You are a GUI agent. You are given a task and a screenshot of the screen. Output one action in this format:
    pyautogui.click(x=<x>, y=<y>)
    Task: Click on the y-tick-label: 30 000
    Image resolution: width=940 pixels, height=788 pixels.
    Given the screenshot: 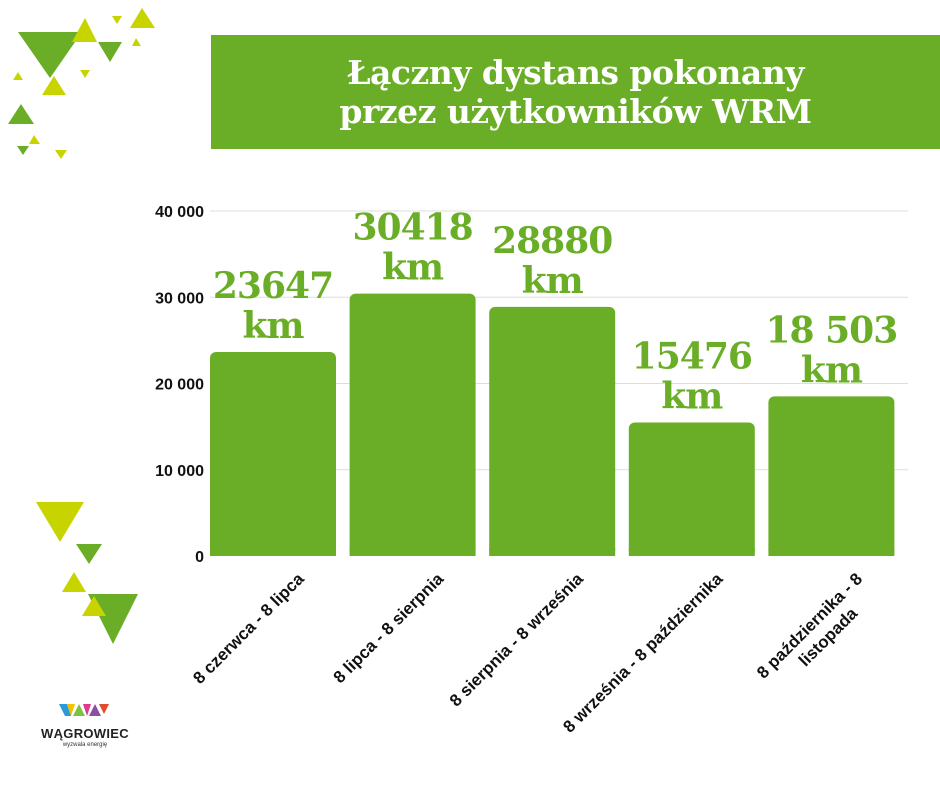 What is the action you would take?
    pyautogui.click(x=179, y=298)
    